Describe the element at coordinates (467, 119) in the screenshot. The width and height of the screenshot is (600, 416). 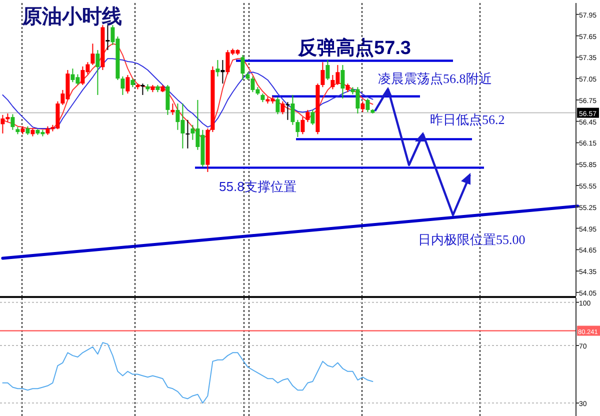
I see `ref-line-label: 昨日低点56.2` at that location.